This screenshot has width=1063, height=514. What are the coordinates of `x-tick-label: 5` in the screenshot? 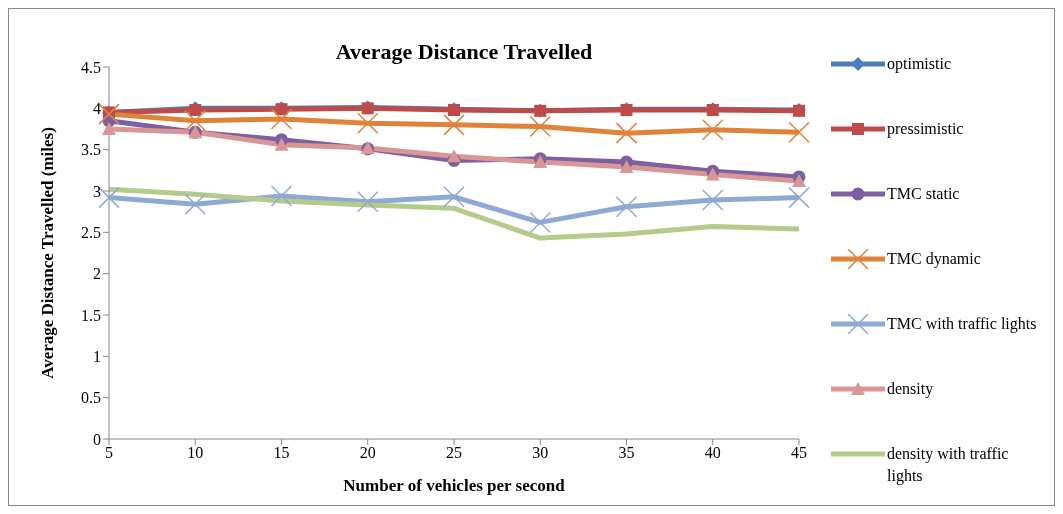 It's located at (109, 453).